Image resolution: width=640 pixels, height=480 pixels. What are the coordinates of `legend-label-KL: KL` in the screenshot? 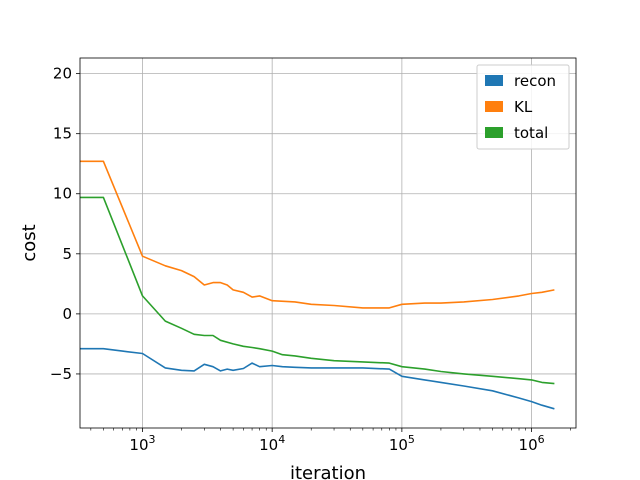 It's located at (523, 107).